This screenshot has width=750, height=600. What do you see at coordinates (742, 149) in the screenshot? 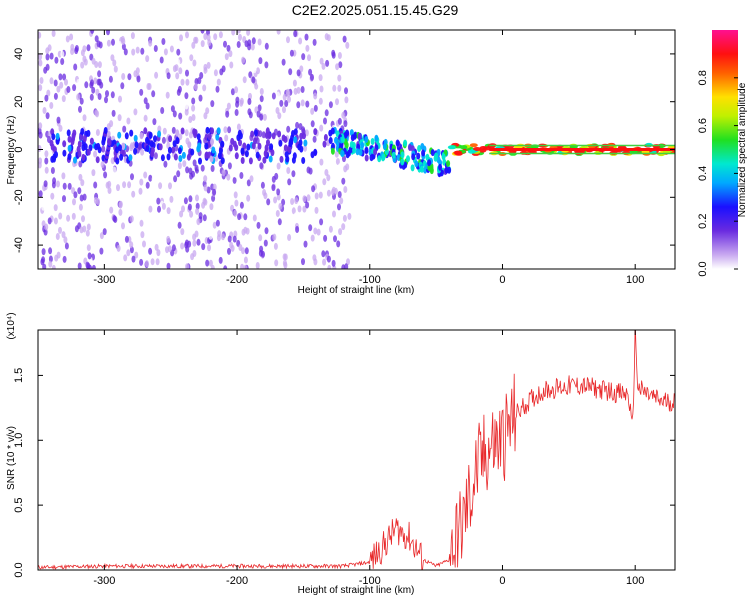
I see `colorbar-label: Normalized spectral amplitude` at bounding box center [742, 149].